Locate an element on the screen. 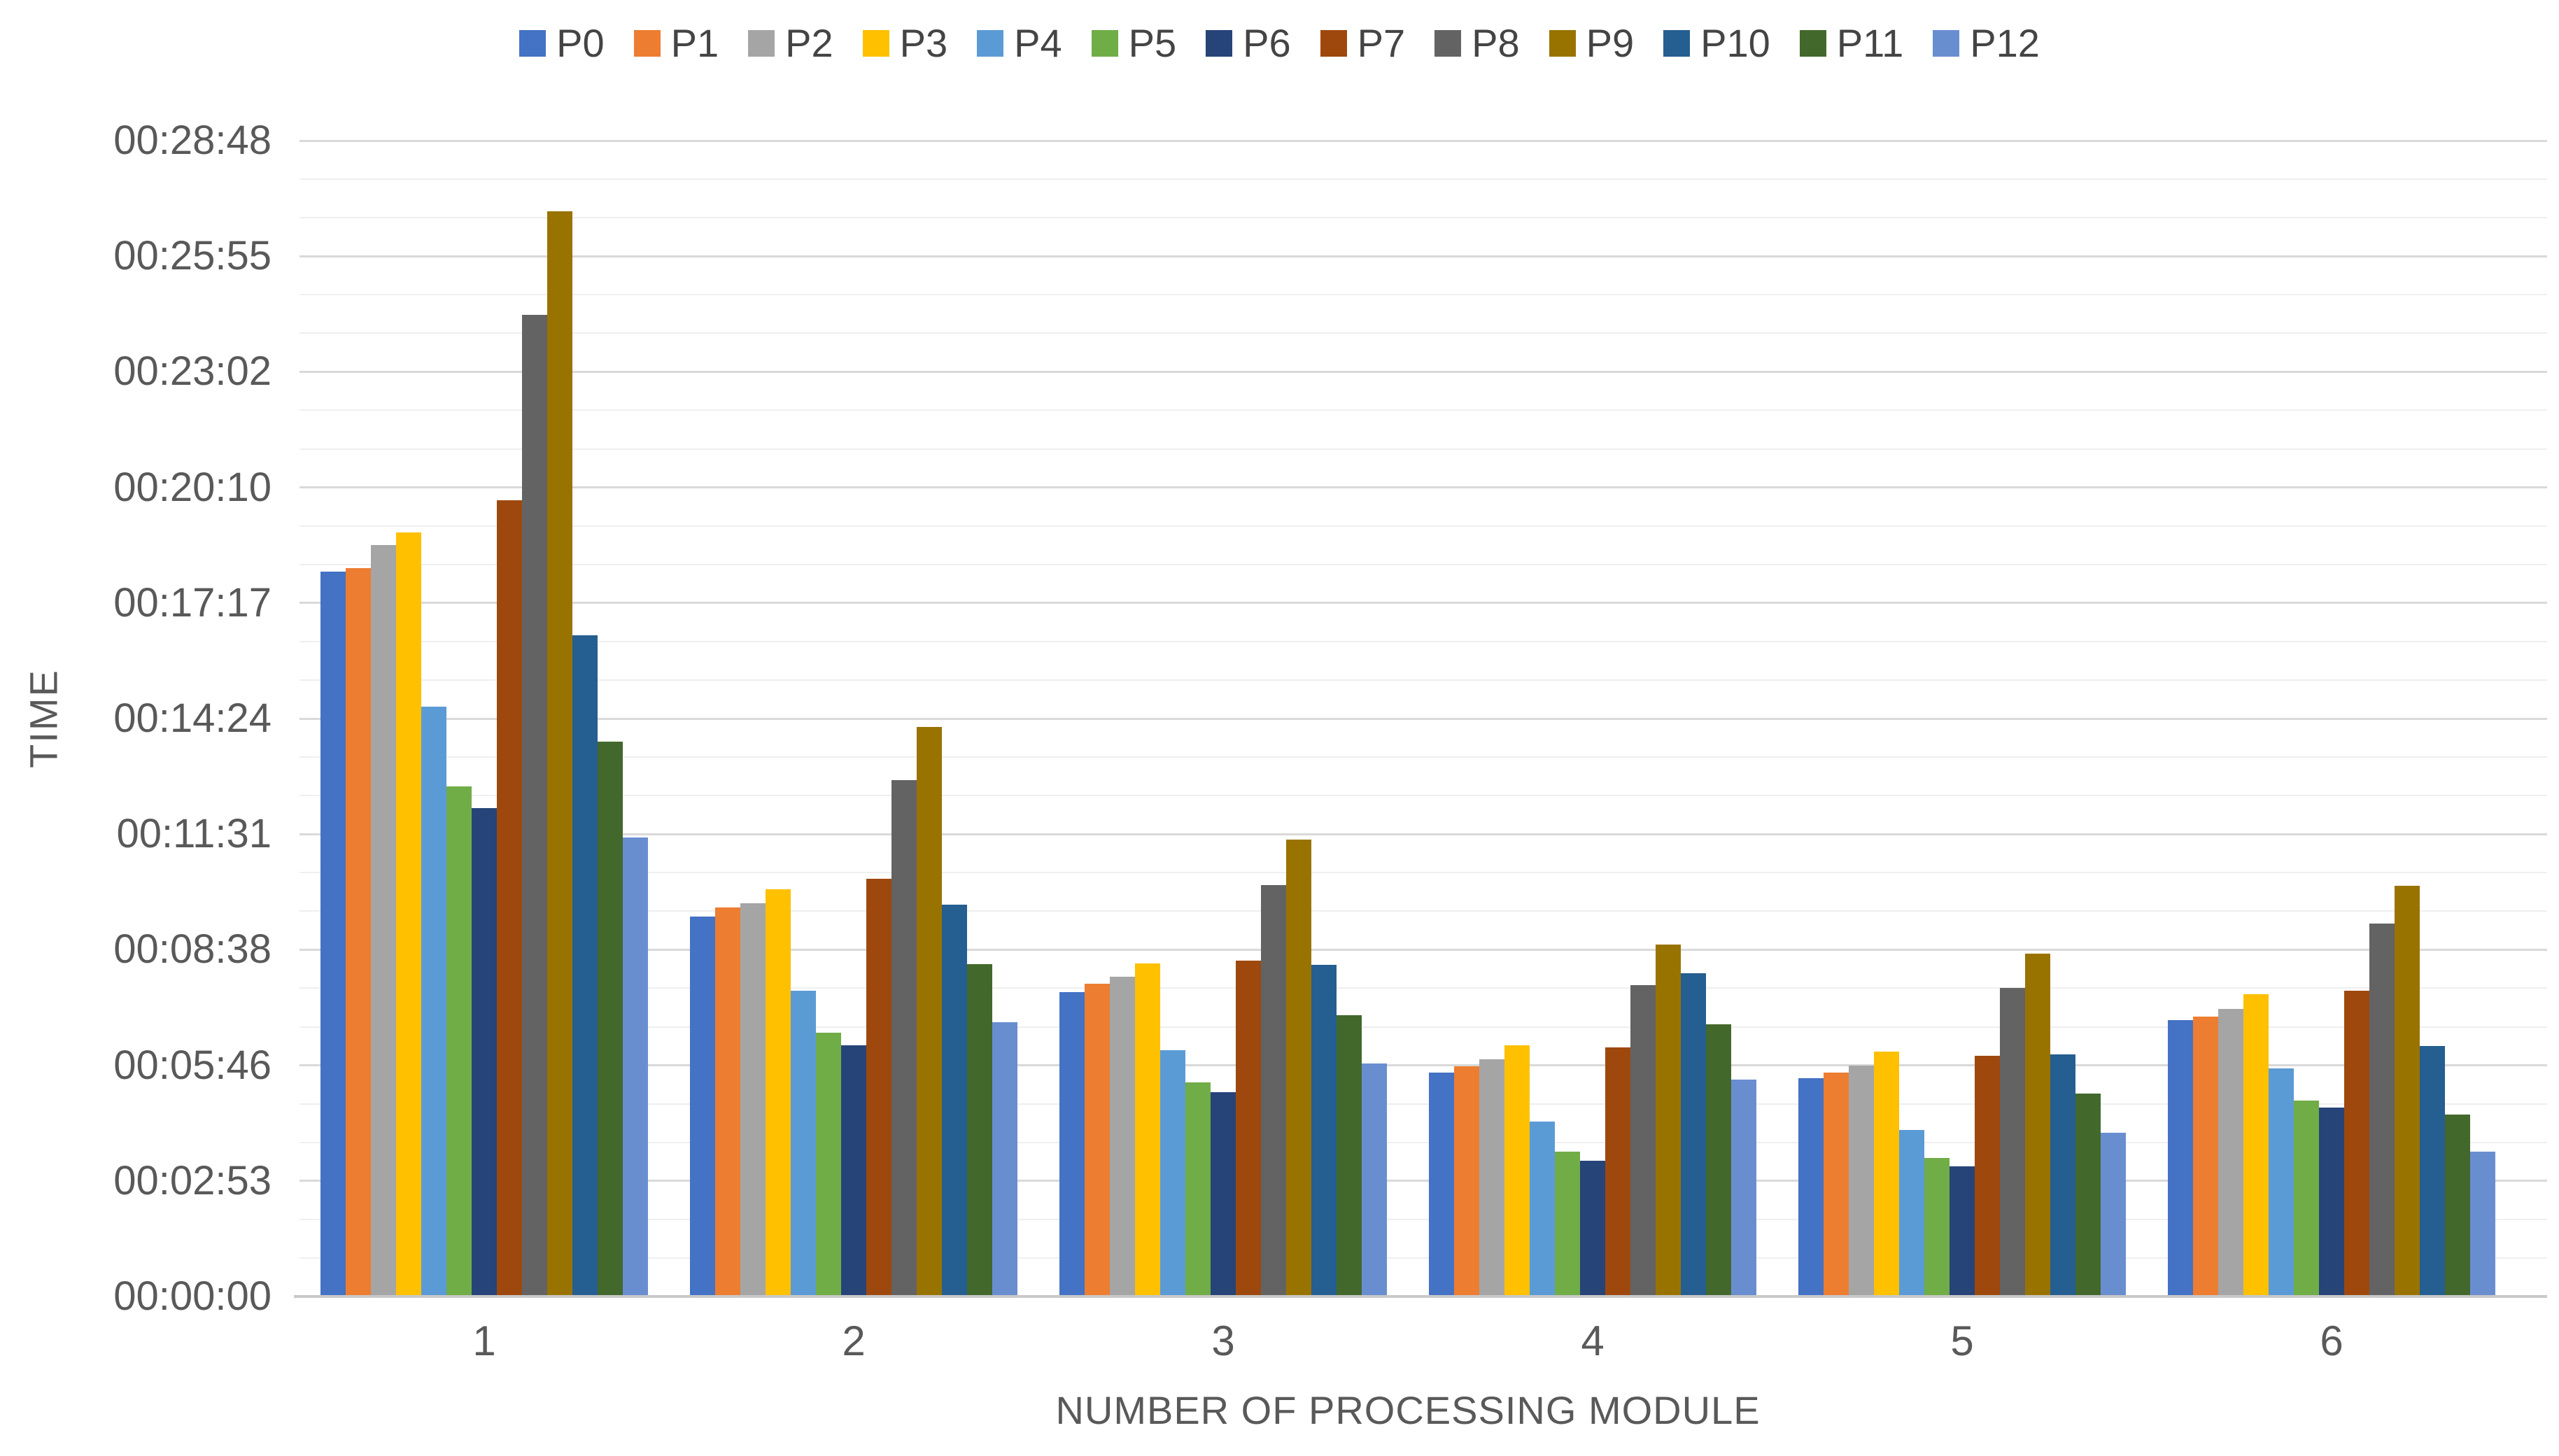 The width and height of the screenshot is (2559, 1456). bar-P11-module2 is located at coordinates (979, 1129).